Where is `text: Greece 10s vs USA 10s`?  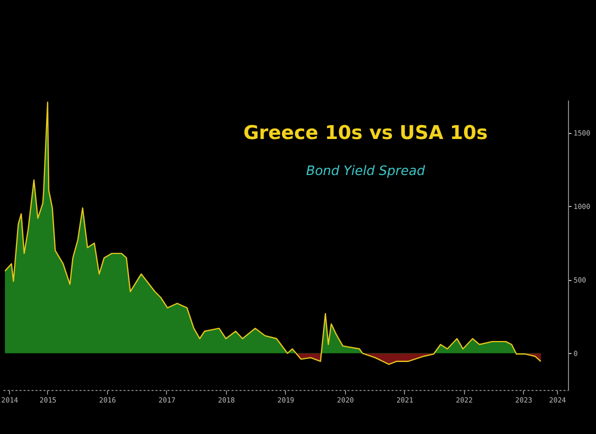
text: Greece 10s vs USA 10s is located at coordinates (365, 133).